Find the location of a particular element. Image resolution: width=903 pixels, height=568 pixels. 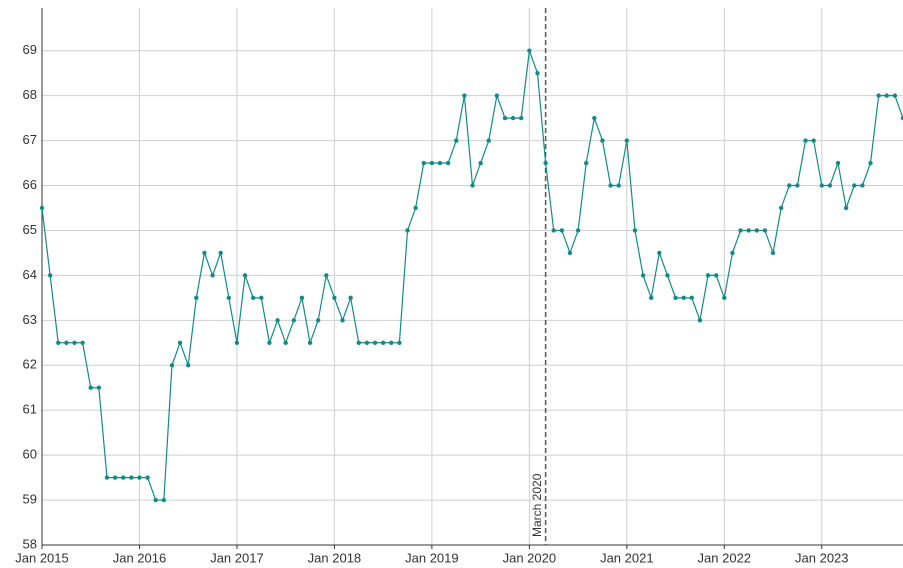

y-tick-label: 65 is located at coordinates (30, 229).